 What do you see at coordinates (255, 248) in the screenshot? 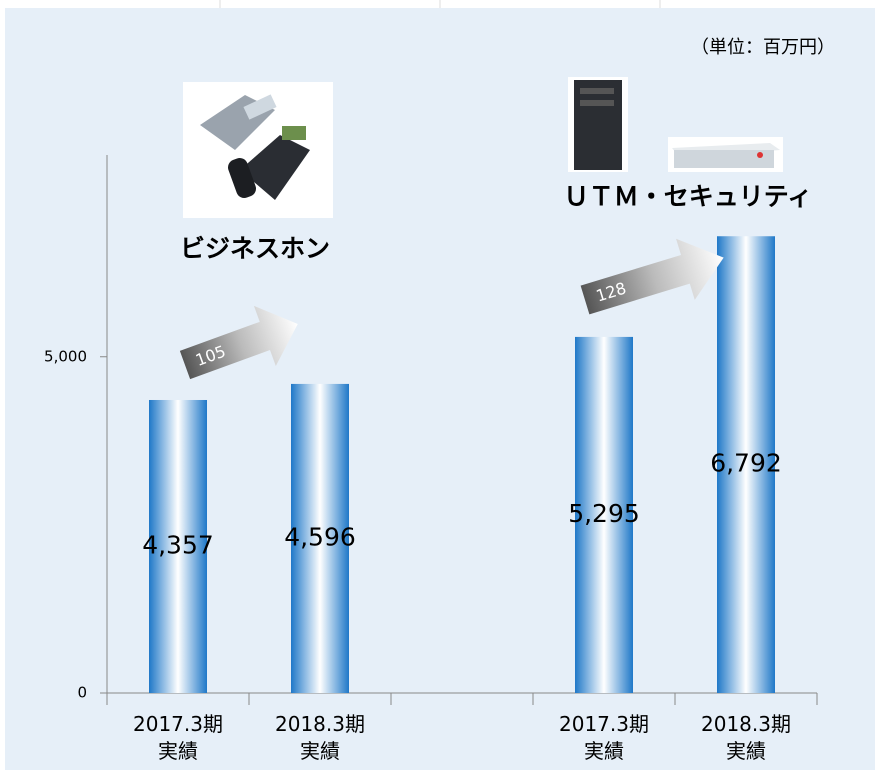
I see `annotation: ビジネスホン` at bounding box center [255, 248].